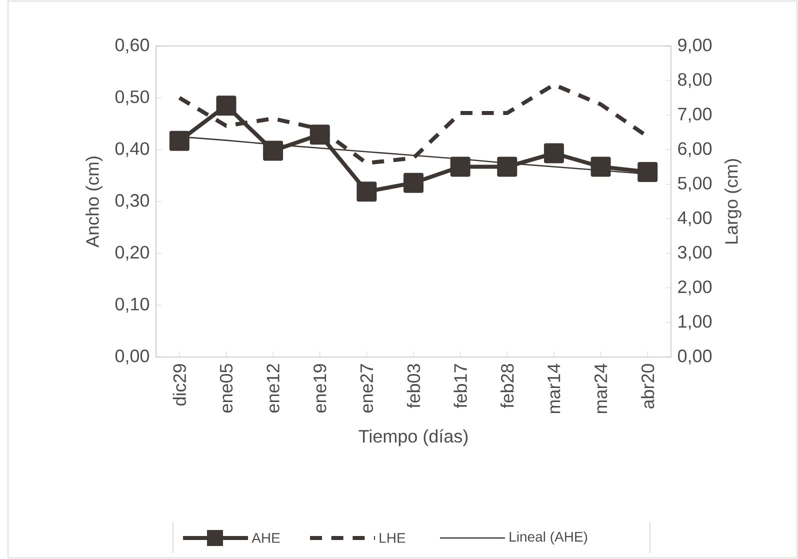 This screenshot has width=798, height=559. Describe the element at coordinates (266, 538) in the screenshot. I see `legend-label: AHE` at that location.